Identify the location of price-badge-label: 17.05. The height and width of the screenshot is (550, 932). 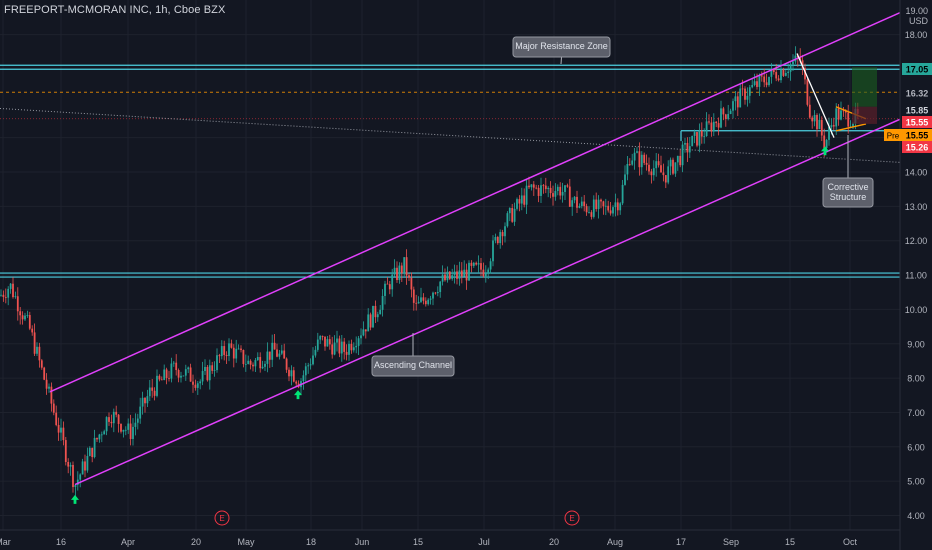
(917, 69).